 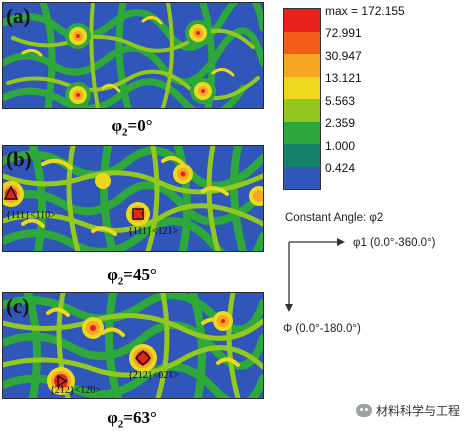 What do you see at coordinates (365, 11) in the screenshot?
I see `legend-label-0: max = 172.155` at bounding box center [365, 11].